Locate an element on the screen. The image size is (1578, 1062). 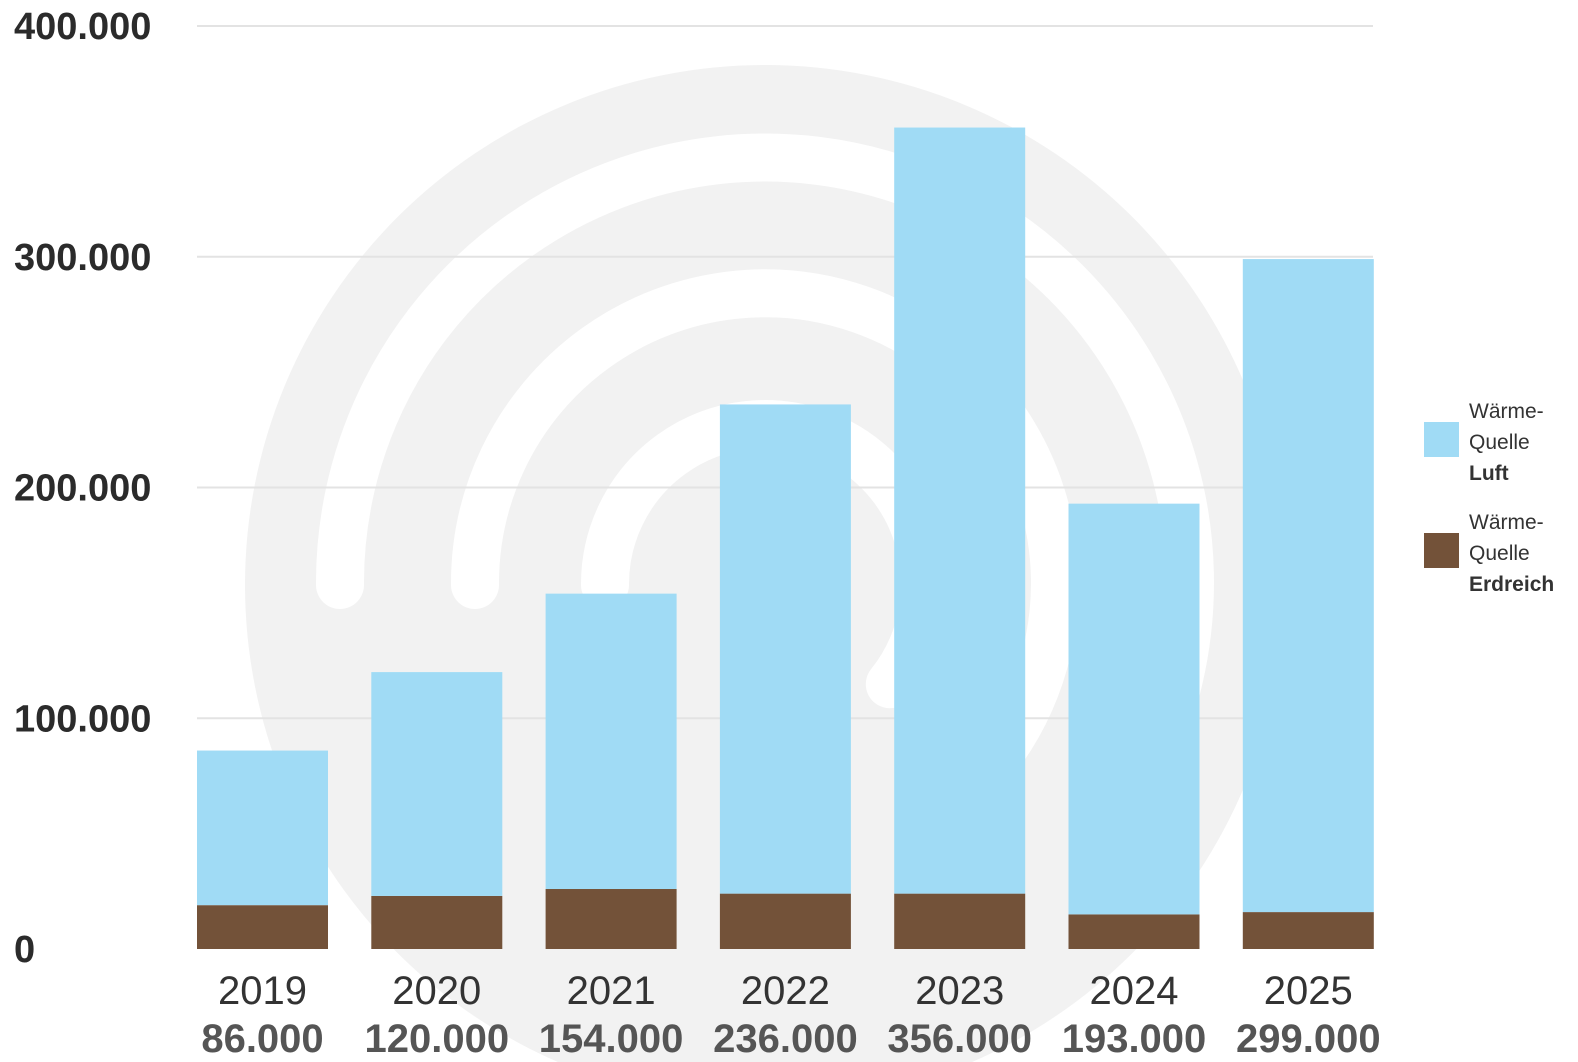
legend-entry-erdreich: Wärme- Quelle Erdreich is located at coordinates (1489, 553).